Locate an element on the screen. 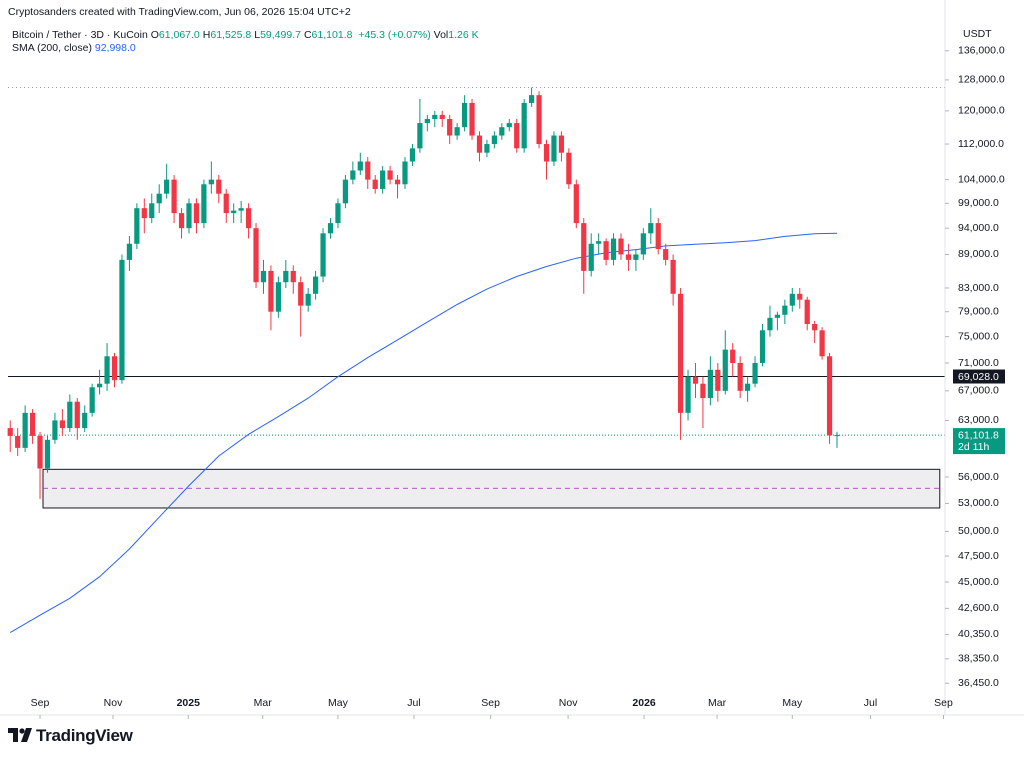 This screenshot has width=1024, height=760. last-label-box is located at coordinates (979, 441).